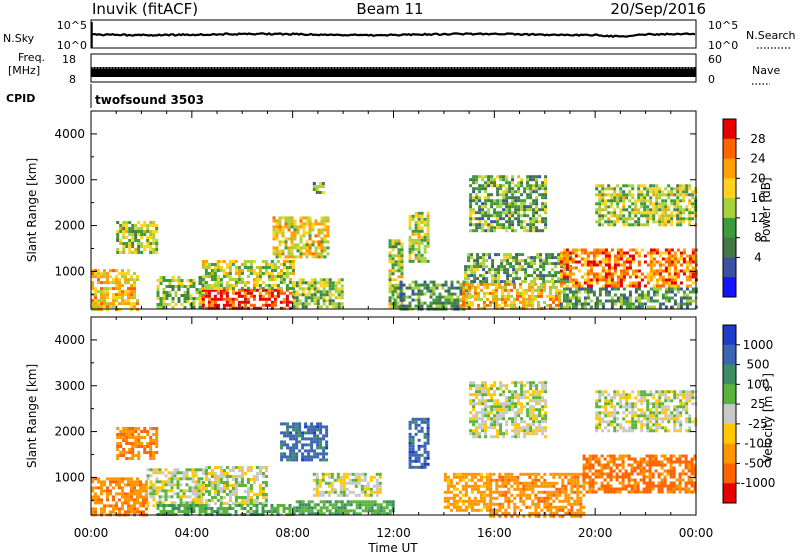 This screenshot has width=800, height=554. Describe the element at coordinates (758, 238) in the screenshot. I see `power-colorbar-tick-label: 8` at that location.